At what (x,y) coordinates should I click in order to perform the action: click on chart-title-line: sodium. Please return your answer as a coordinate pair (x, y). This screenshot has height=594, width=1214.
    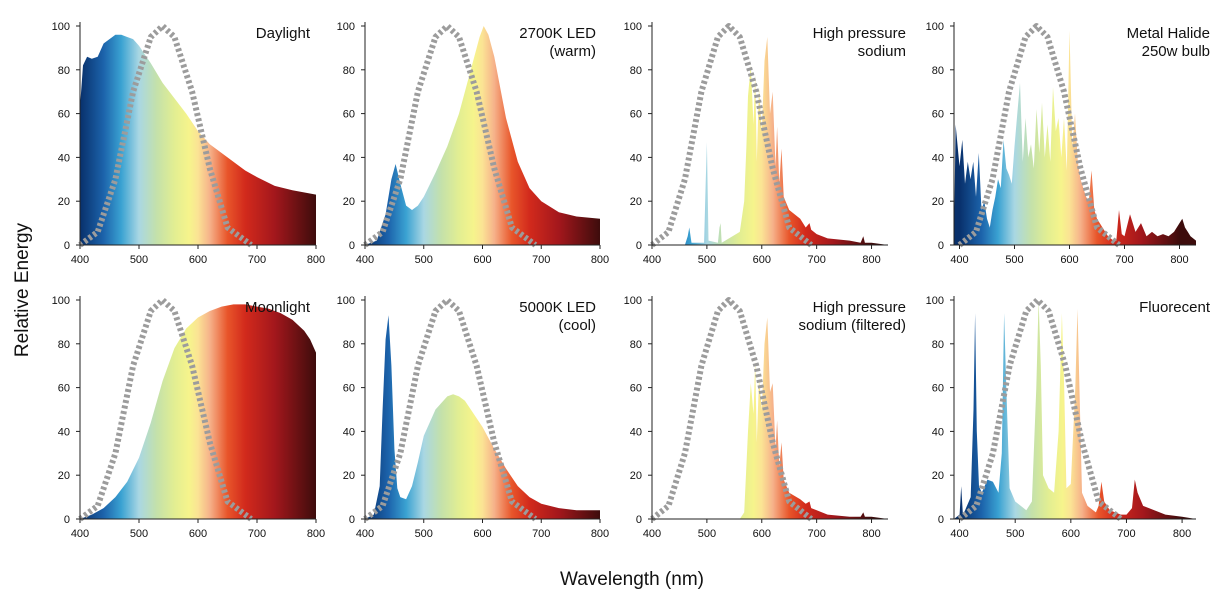
    Looking at the image, I should click on (882, 51).